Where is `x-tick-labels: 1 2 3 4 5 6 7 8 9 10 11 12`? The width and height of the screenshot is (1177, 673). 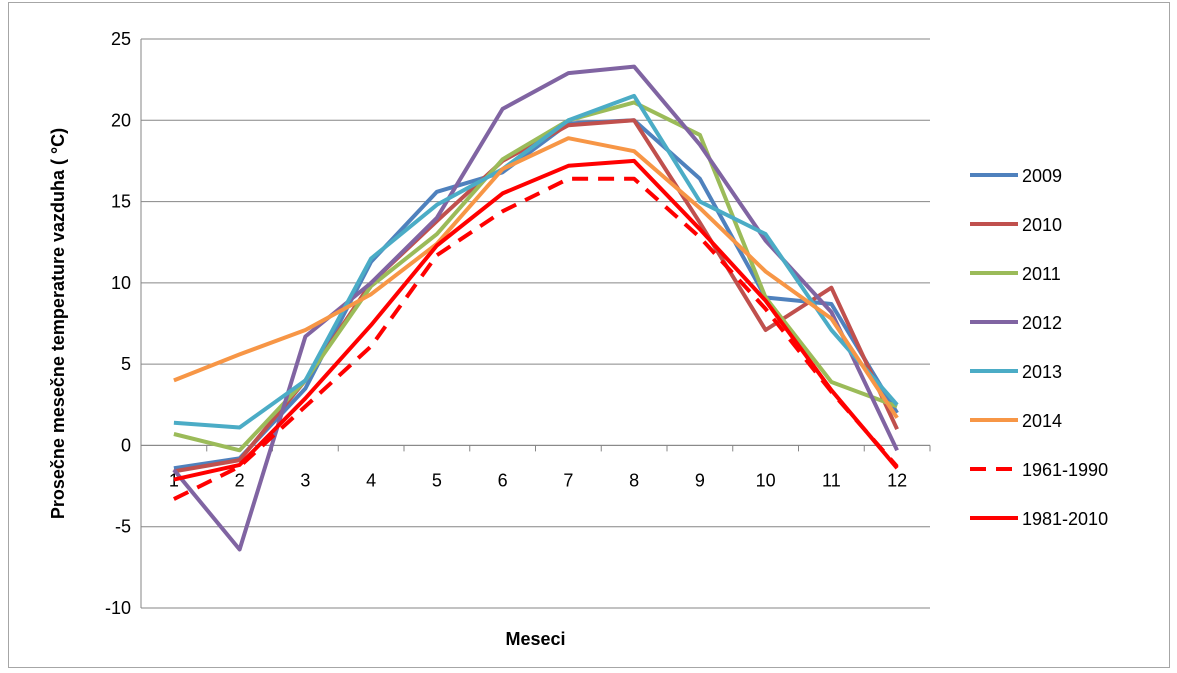 x-tick-labels: 1 2 3 4 5 6 7 8 9 10 11 12 is located at coordinates (538, 480).